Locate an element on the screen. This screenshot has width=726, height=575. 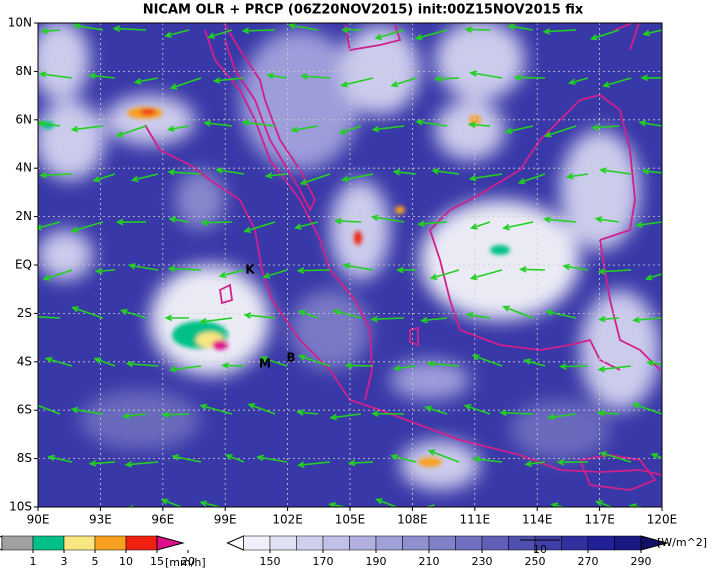
colorbar-label: 150 is located at coordinates (270, 561).